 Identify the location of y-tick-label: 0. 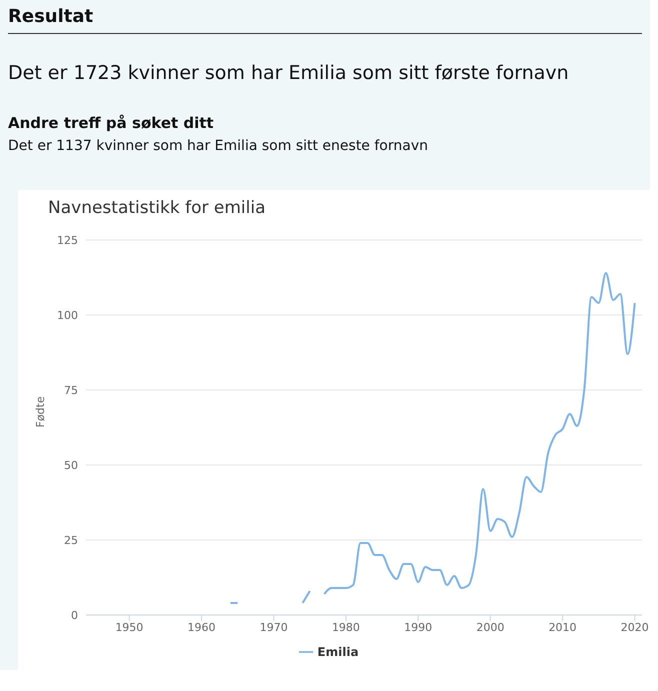
(74, 615).